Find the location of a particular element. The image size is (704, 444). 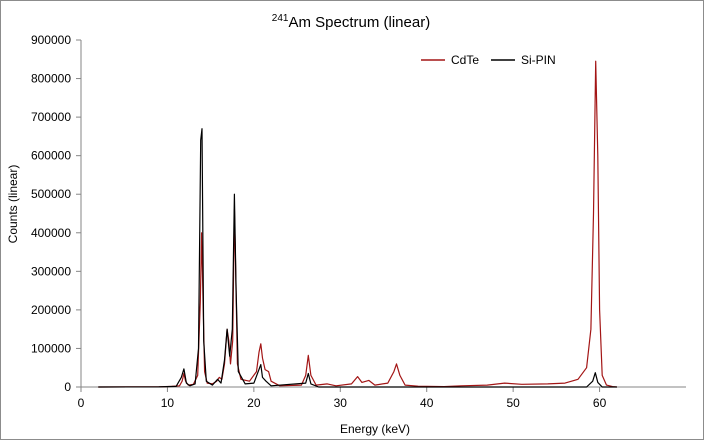

y-tick-label: 100000 is located at coordinates (51, 348).